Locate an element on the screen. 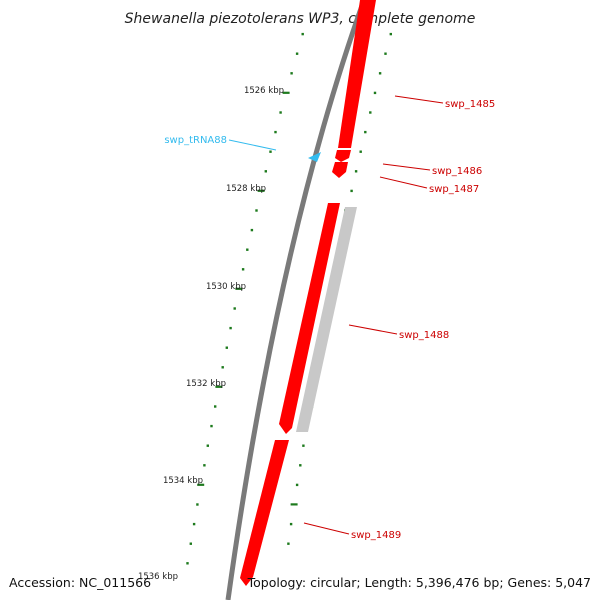  trna-label-swp-trna88: swp_tRNA88 is located at coordinates (195, 140).